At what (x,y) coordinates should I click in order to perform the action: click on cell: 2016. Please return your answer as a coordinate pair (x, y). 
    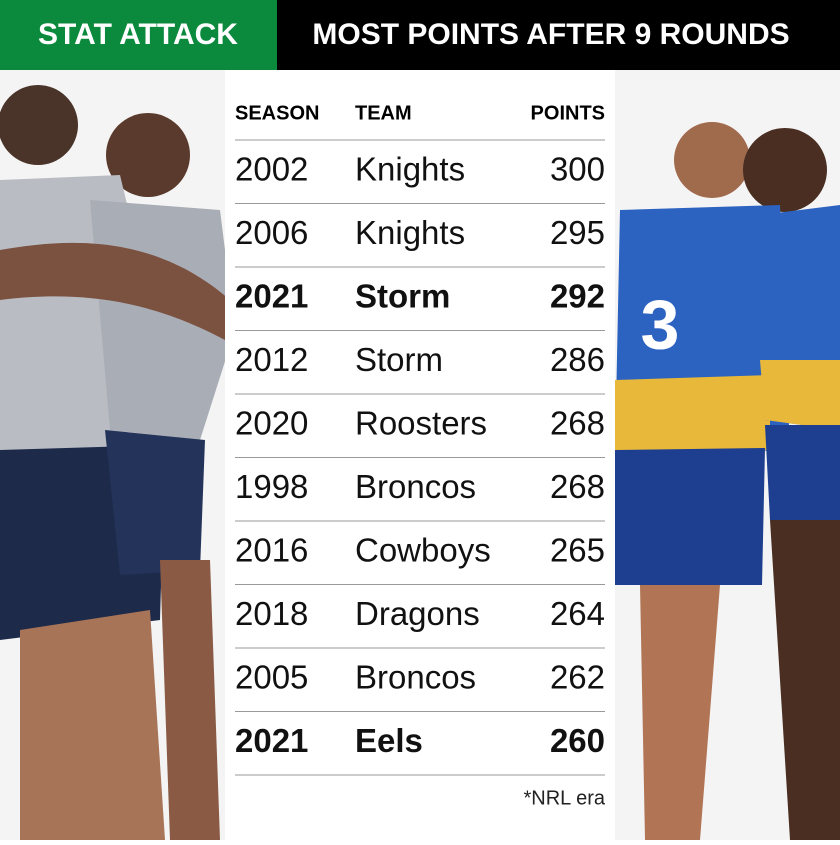
    Looking at the image, I should click on (271, 549).